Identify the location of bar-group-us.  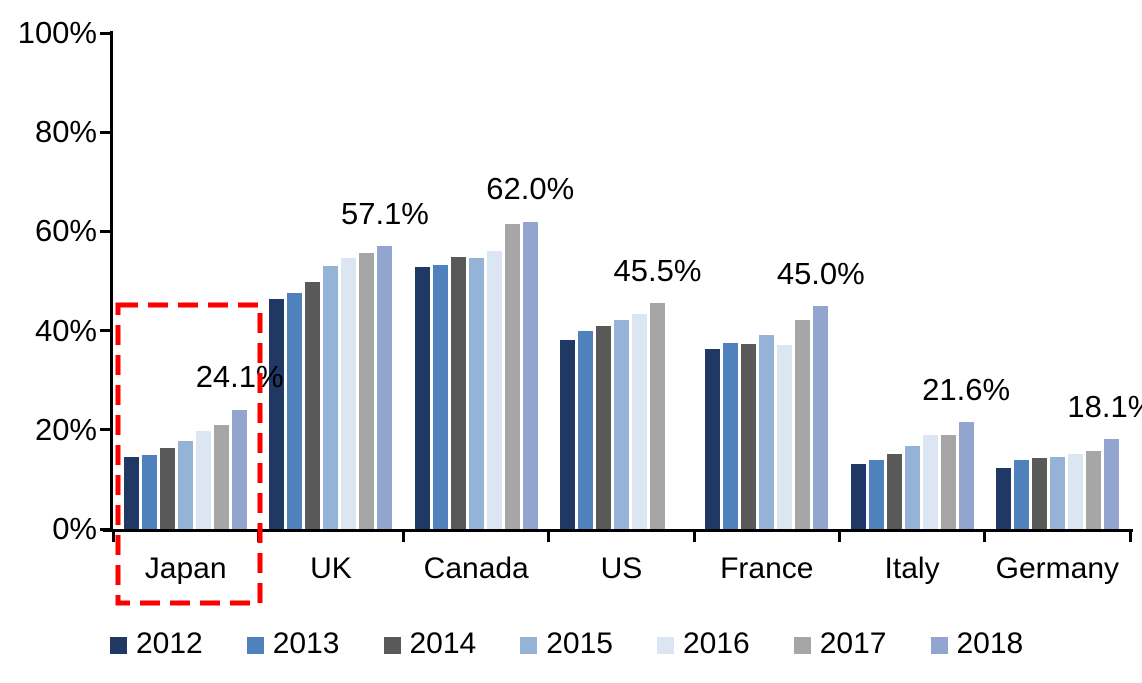
(621, 281).